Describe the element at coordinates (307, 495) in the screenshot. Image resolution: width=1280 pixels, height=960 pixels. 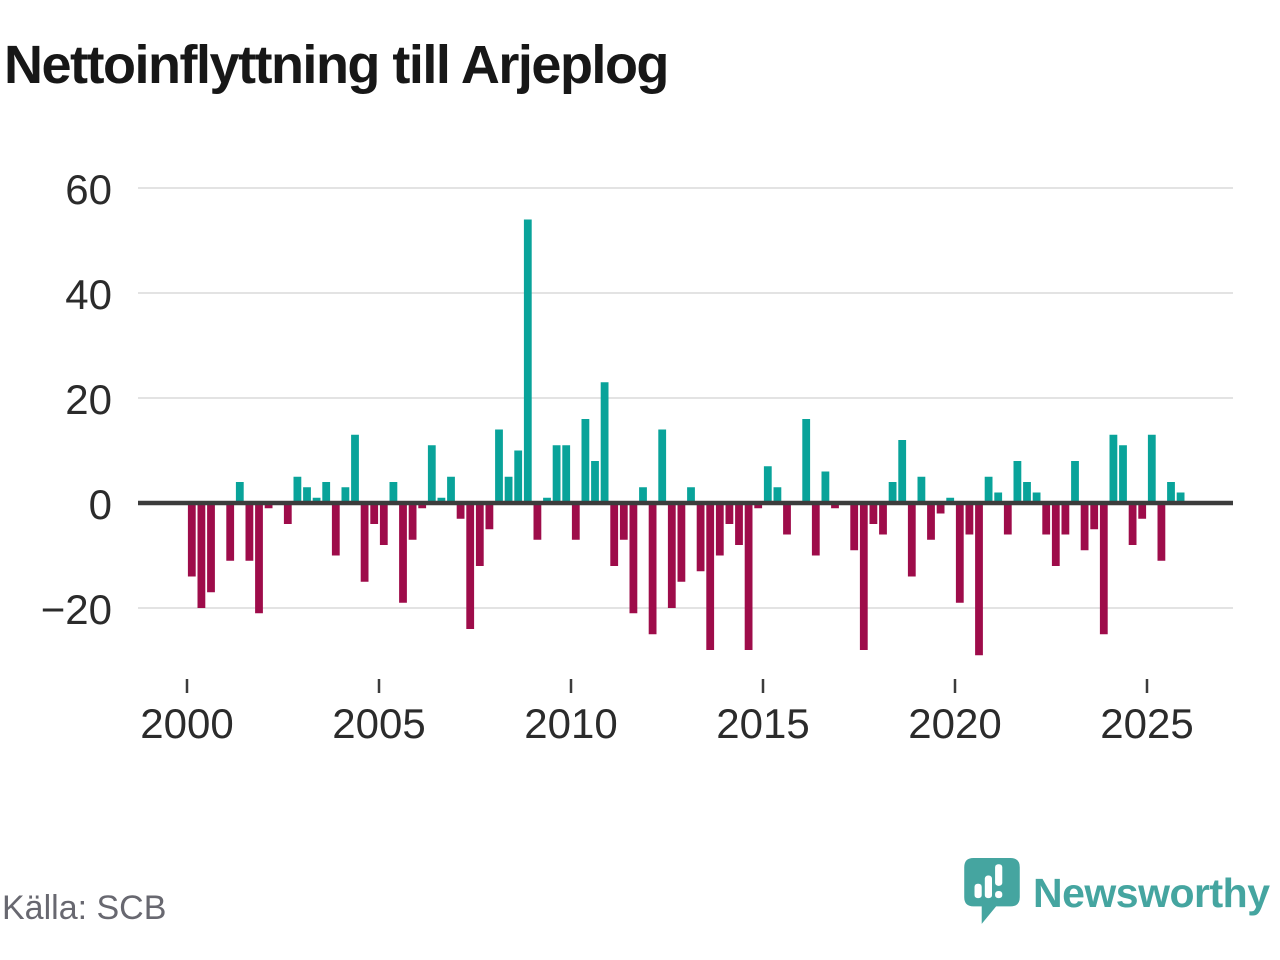
I see `bar-2003q1` at that location.